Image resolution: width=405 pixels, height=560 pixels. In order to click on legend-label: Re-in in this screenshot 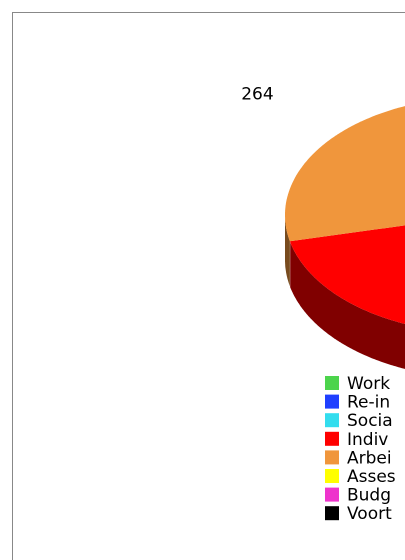, I will do `click(368, 403)`.